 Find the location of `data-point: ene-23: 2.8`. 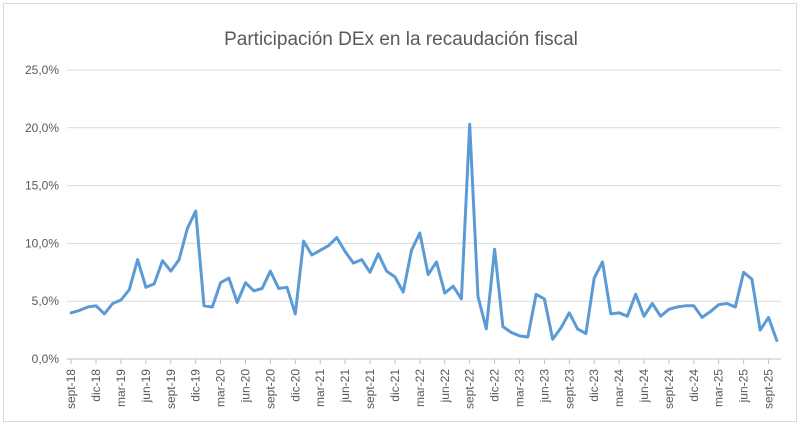

data-point: ene-23: 2.8 is located at coordinates (502, 326).